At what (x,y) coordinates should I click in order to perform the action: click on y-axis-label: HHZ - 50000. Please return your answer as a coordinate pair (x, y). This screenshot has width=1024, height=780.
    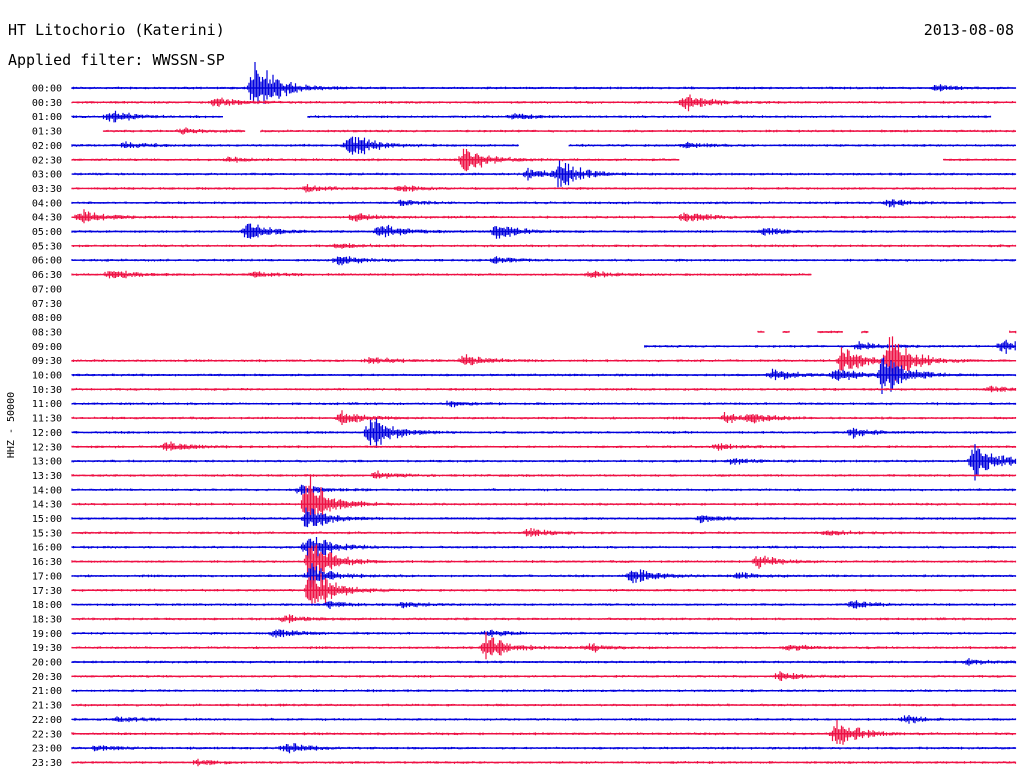
    Looking at the image, I should click on (11, 425).